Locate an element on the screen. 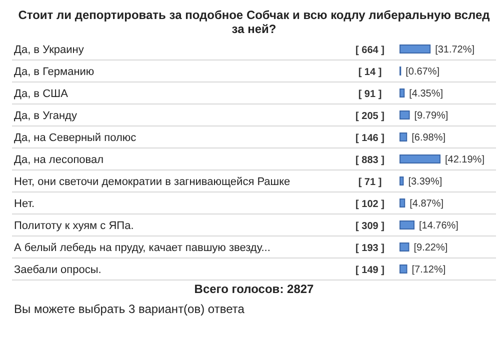  data-label: [31.72%] is located at coordinates (455, 50).